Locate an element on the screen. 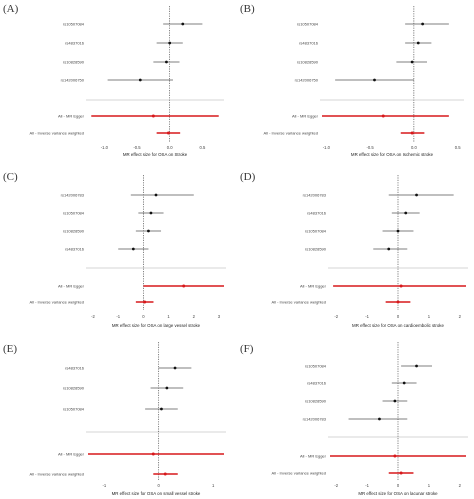  x-axis-title: MR effect size for OSA on Stroke is located at coordinates (155, 154).